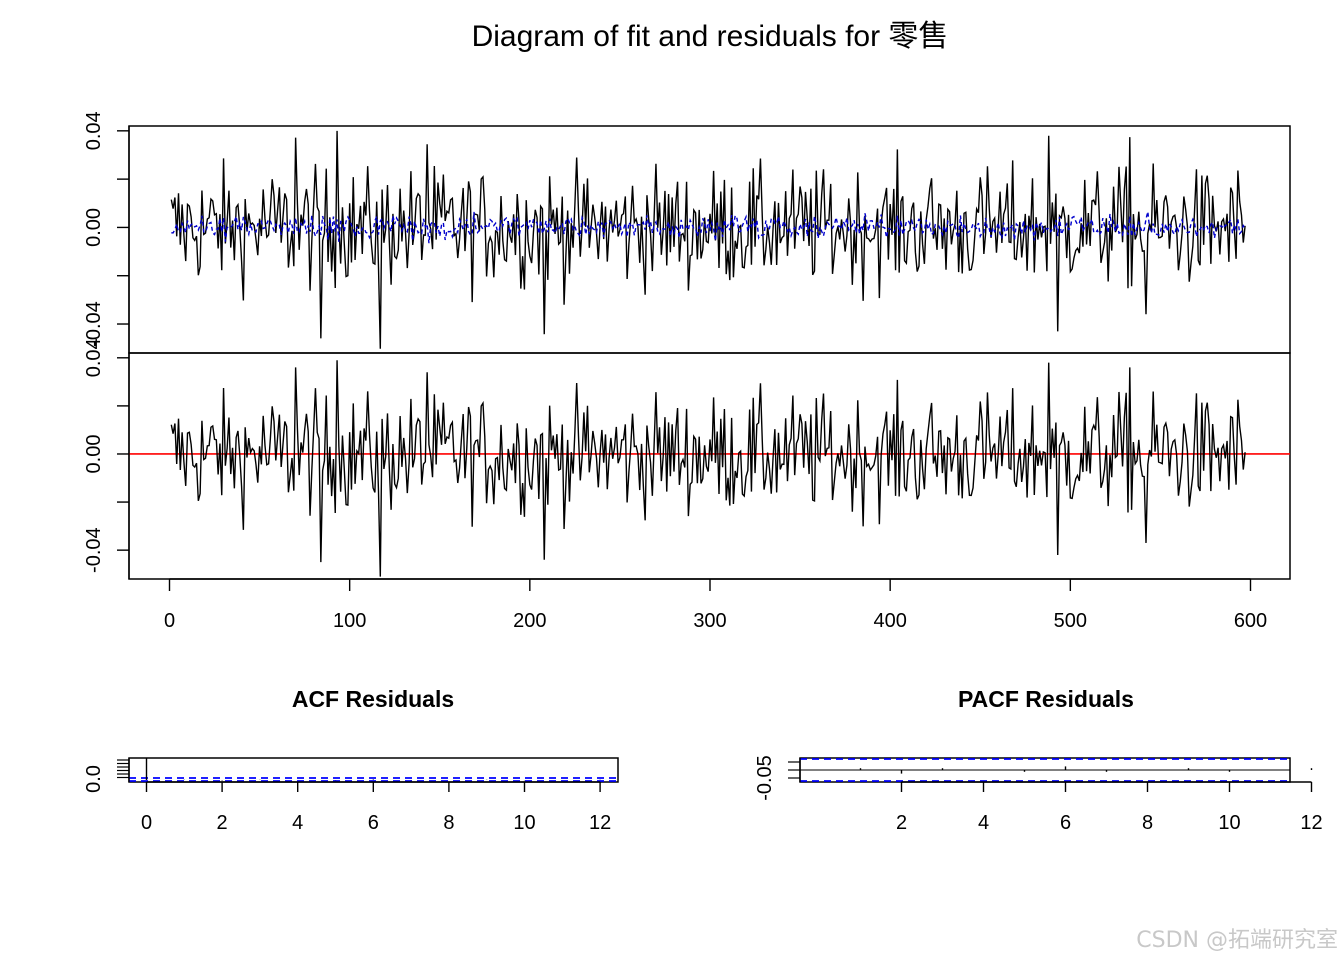  I want to click on acf-x-tick-label: 0, so click(146, 823).